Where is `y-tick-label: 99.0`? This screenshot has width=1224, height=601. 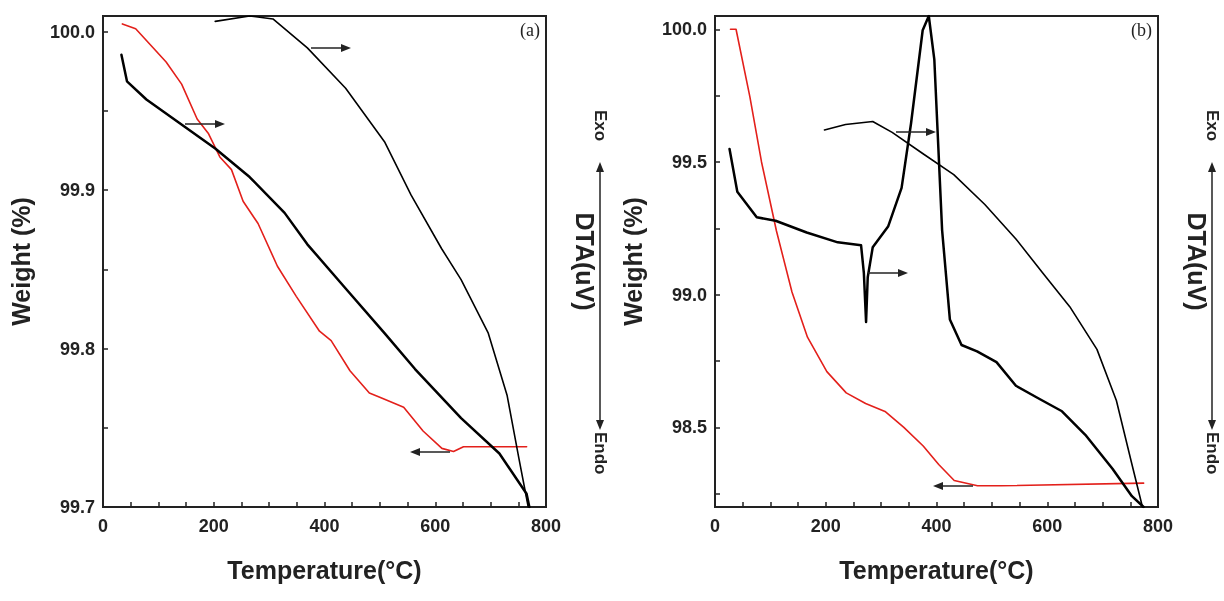 y-tick-label: 99.0 is located at coordinates (689, 294).